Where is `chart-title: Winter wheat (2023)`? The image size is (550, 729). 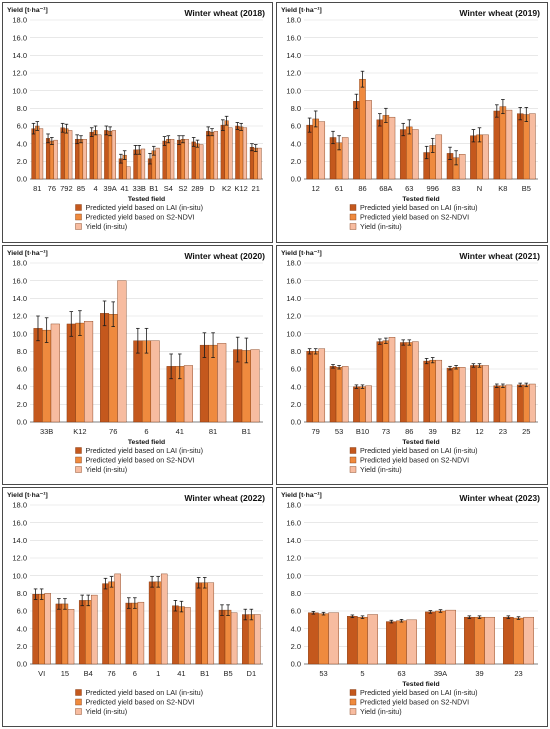 chart-title: Winter wheat (2023) is located at coordinates (499, 498).